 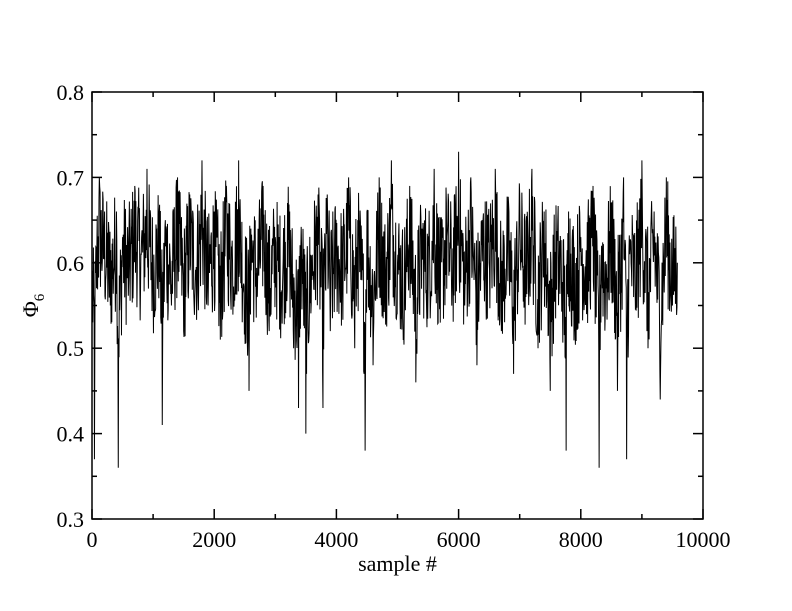 I want to click on x-tick-label: 2000, so click(x=214, y=539).